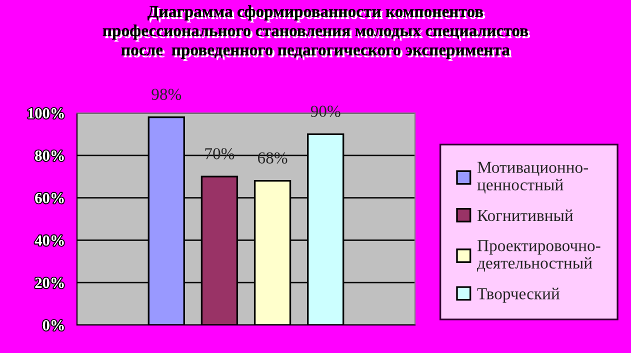 The height and width of the screenshot is (353, 631). Describe the element at coordinates (49, 198) in the screenshot. I see `y-tick-label: 60%` at that location.